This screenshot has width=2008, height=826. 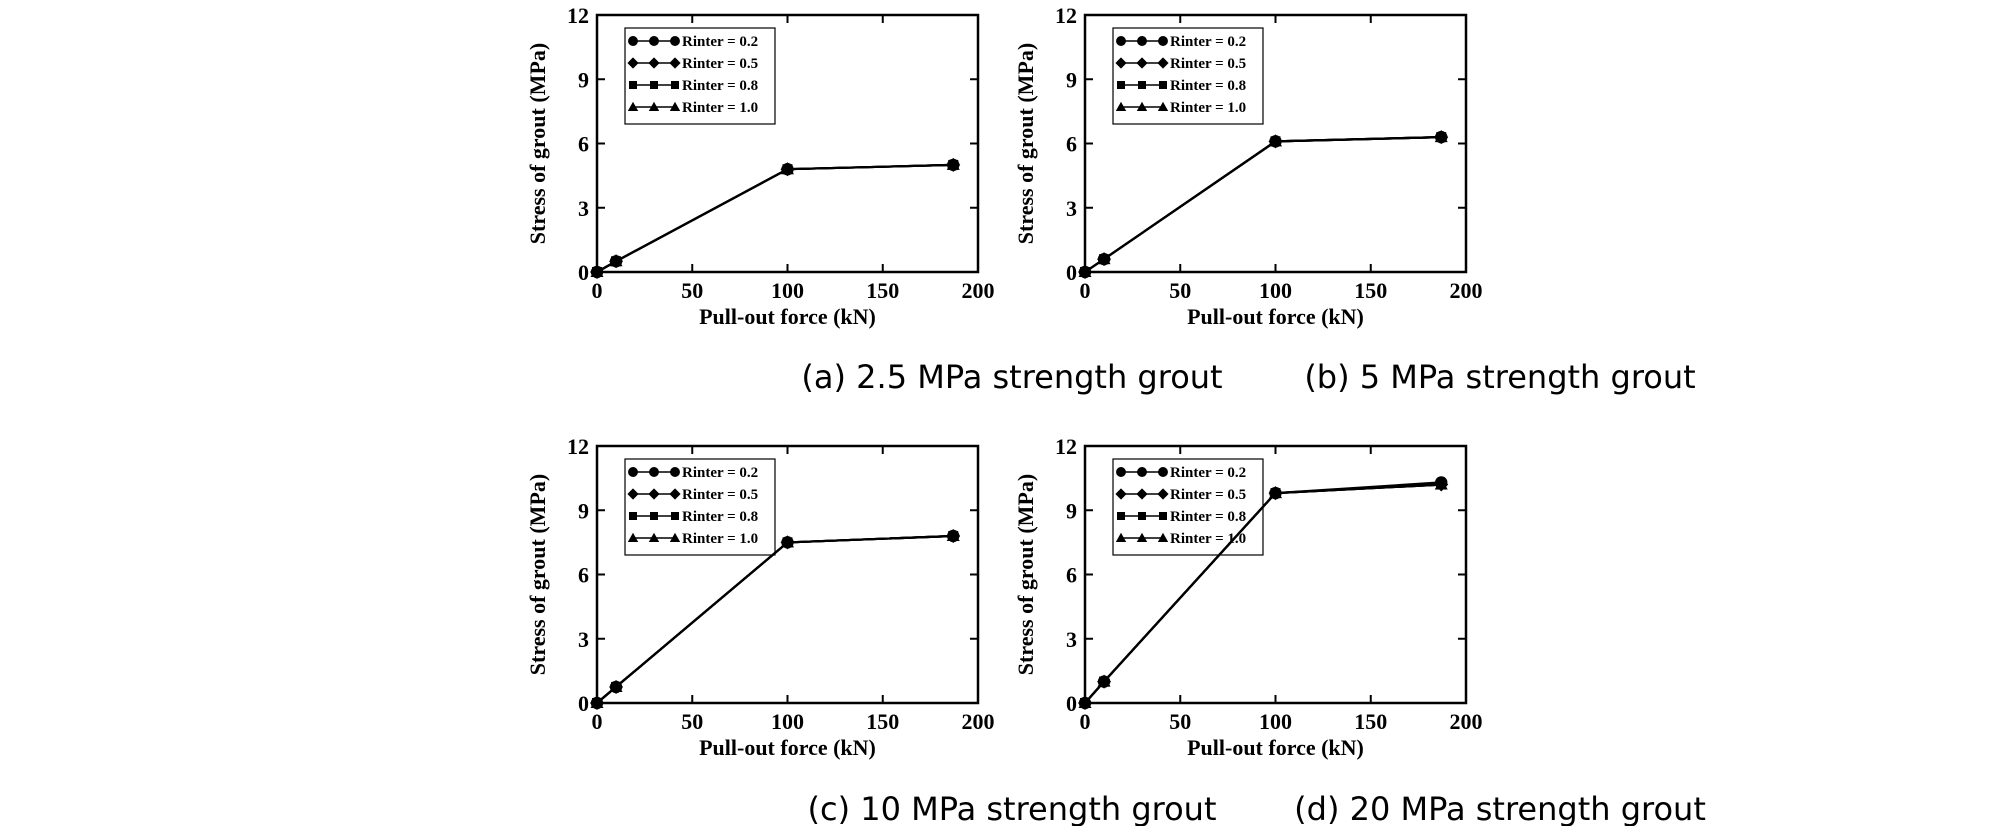 What do you see at coordinates (1208, 64) in the screenshot?
I see `legend-entry: Rinter = 0.5` at bounding box center [1208, 64].